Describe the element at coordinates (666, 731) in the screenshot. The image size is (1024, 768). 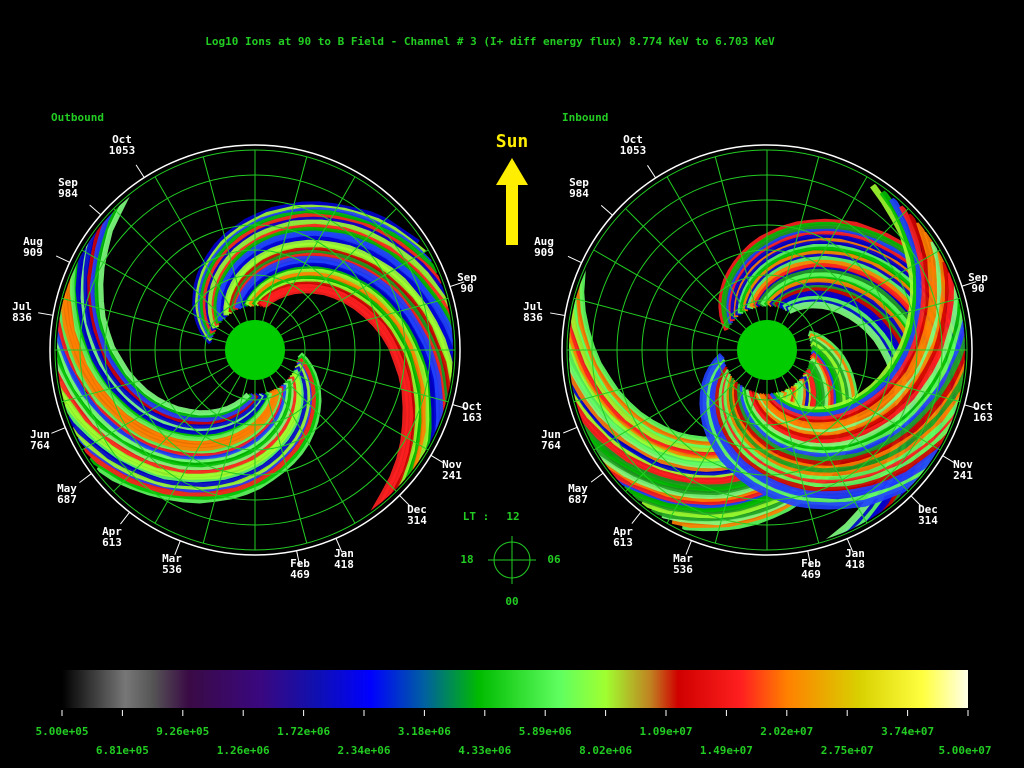
I see `colorbar-label: 1.09e+07` at that location.